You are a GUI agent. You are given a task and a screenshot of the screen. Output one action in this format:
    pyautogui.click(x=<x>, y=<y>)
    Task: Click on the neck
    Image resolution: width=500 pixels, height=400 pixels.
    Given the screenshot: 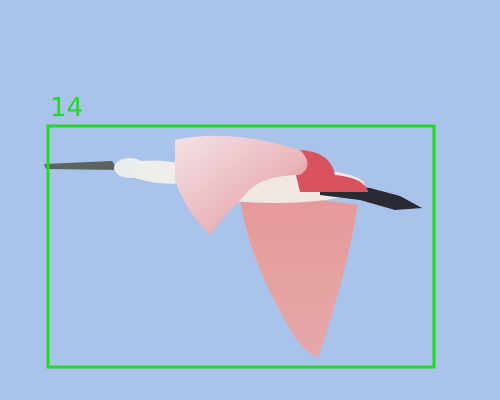 What is the action you would take?
    pyautogui.click(x=157, y=172)
    